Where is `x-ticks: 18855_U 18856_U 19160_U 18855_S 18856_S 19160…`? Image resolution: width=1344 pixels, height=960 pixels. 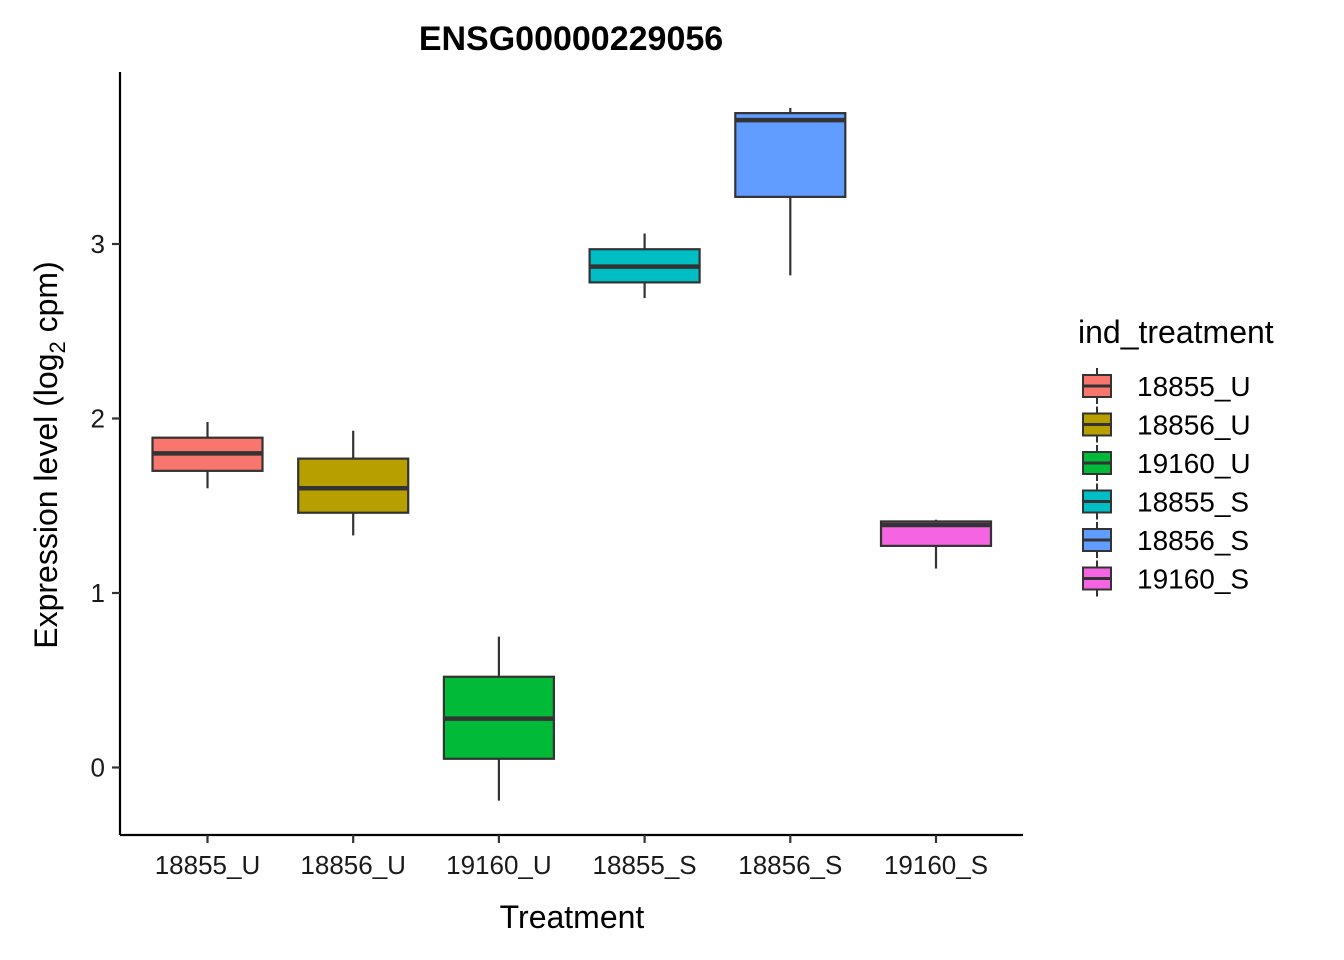
x-ticks: 18855_U 18856_U 19160_U 18855_S 18856_S 19160… is located at coordinates (571, 857).